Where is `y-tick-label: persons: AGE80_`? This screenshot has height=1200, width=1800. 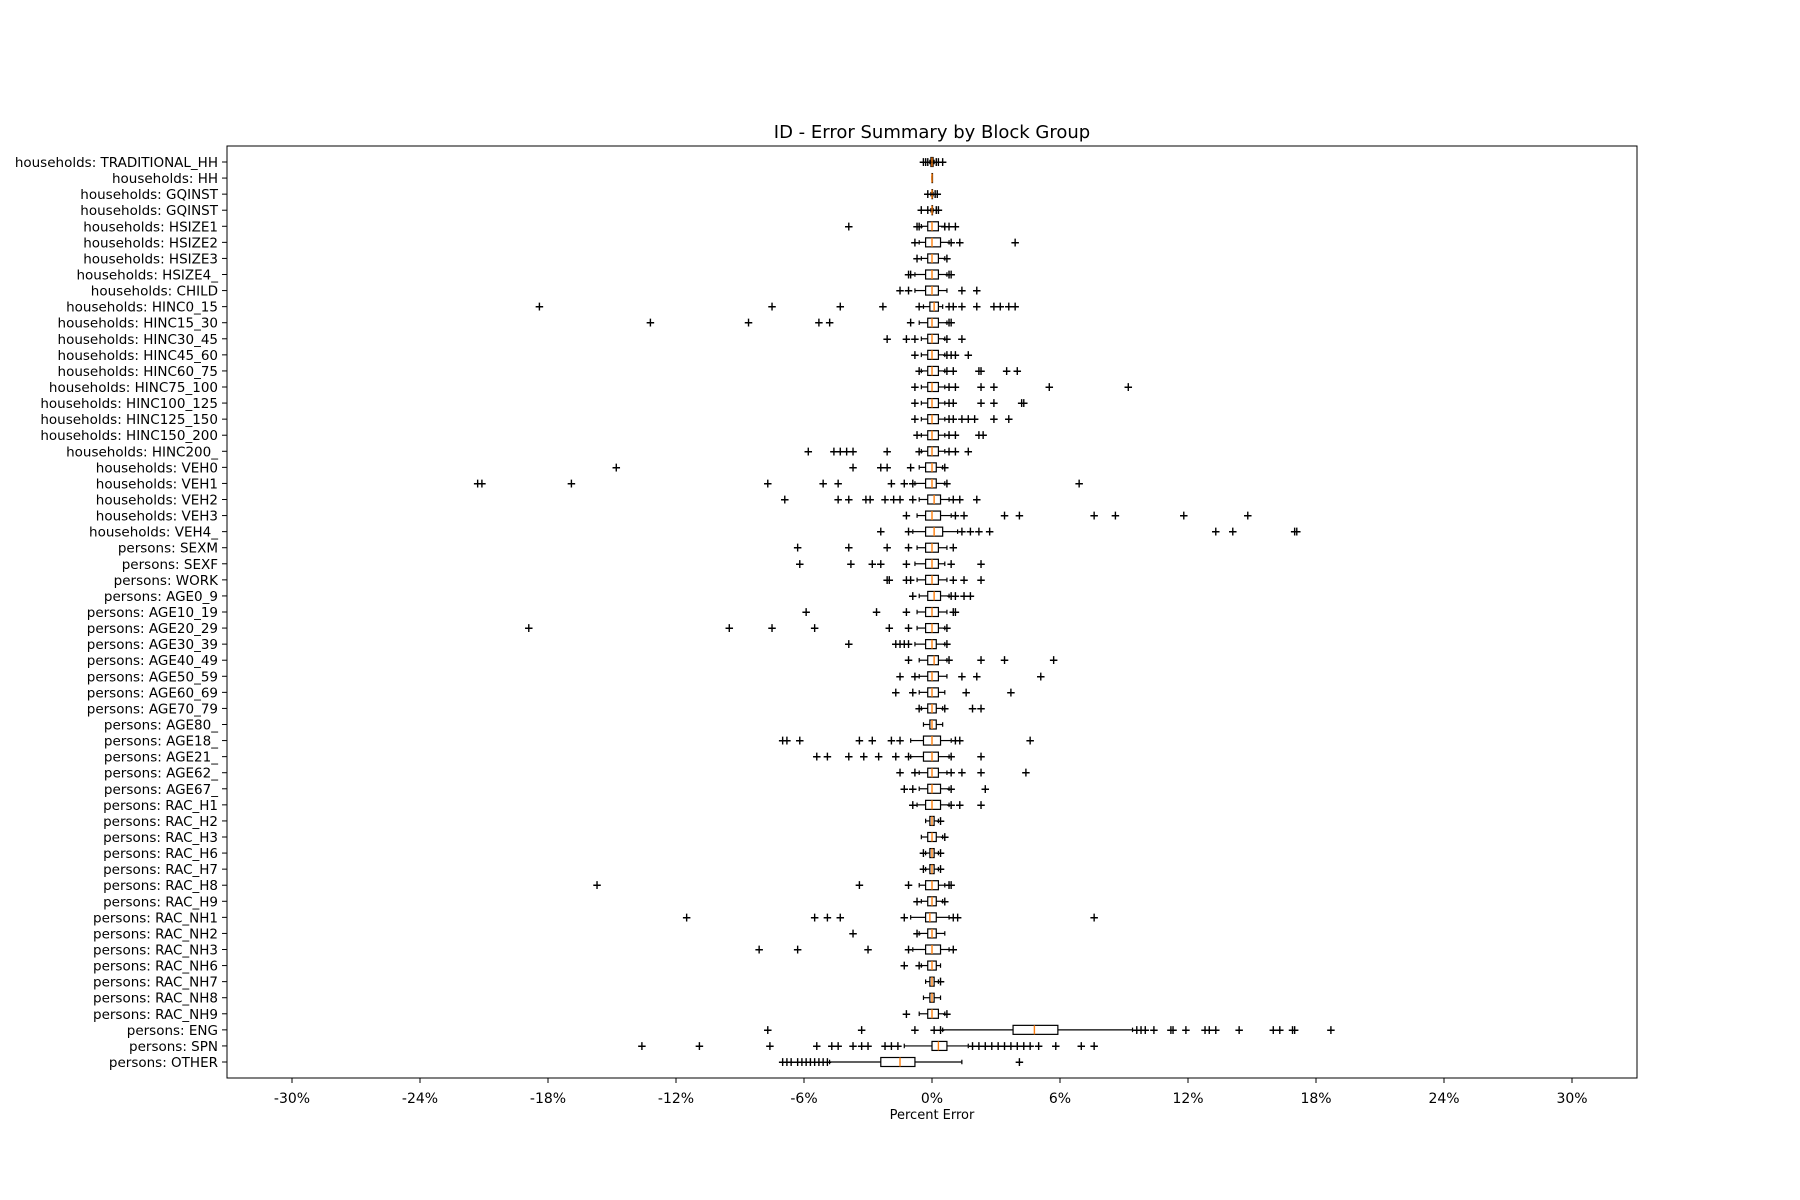 y-tick-label: persons: AGE80_ is located at coordinates (161, 726).